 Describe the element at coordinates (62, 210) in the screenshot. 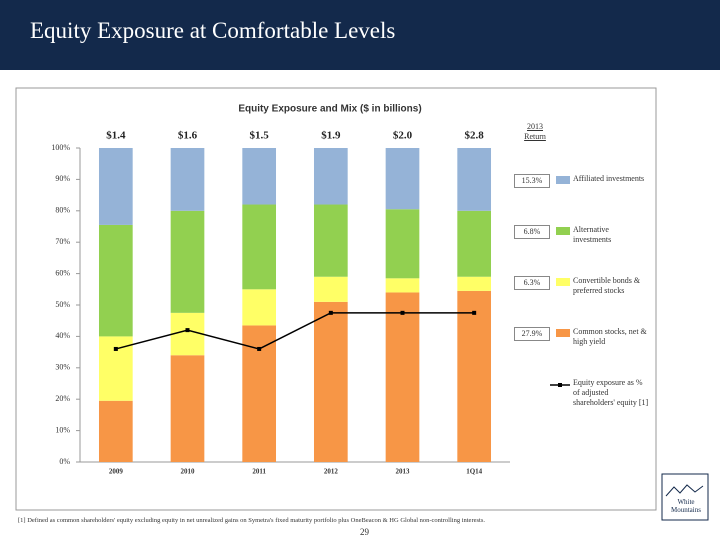

I see `y-tick-label: 80%` at that location.